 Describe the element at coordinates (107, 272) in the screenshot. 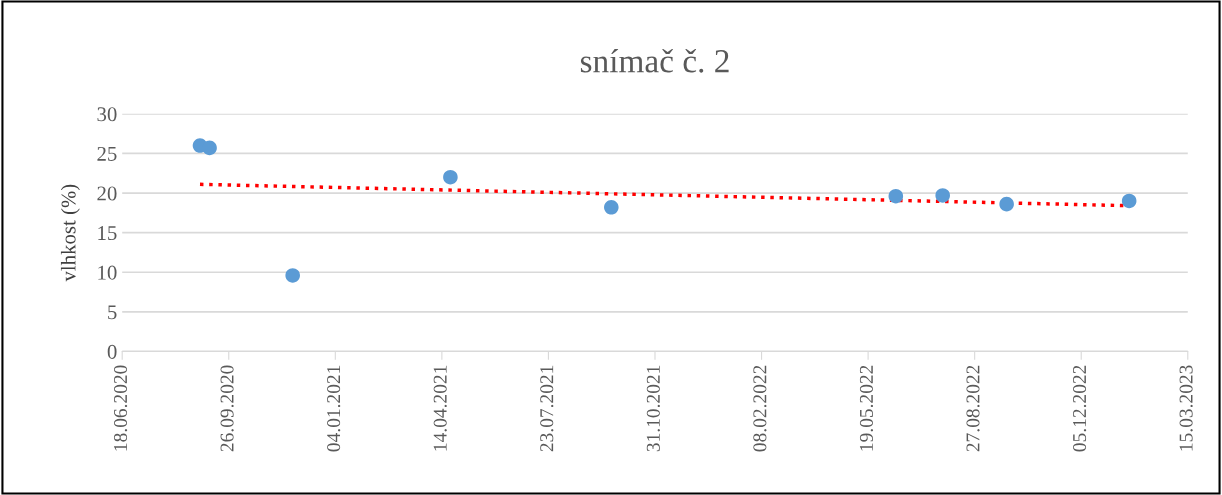

I see `y-tick-label: 10` at that location.